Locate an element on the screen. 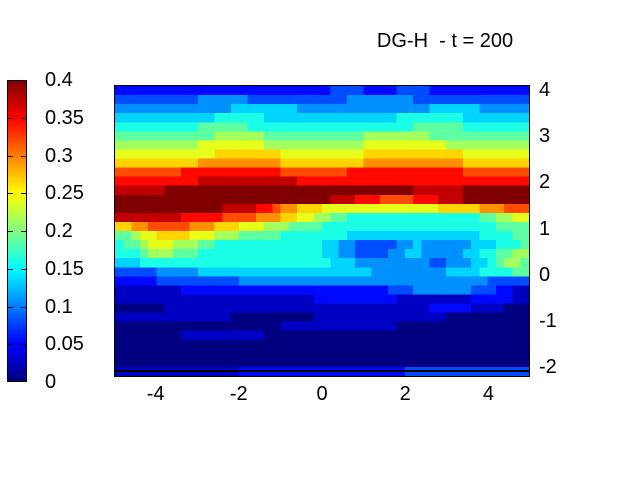  colorbar-tick-label: 0.05 is located at coordinates (64, 344).